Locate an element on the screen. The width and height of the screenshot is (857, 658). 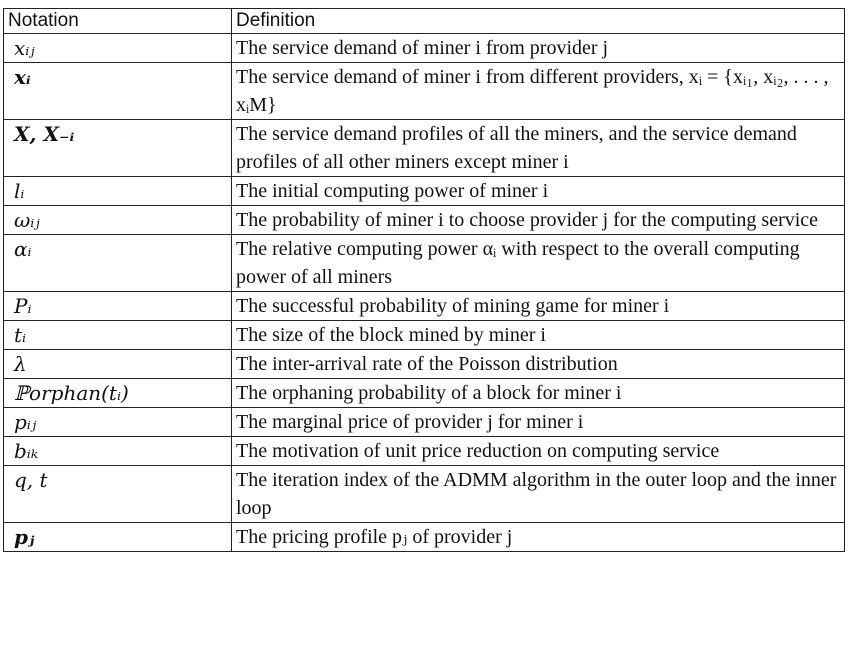
definition-cell: The initial computing power of miner i is located at coordinates (538, 191).